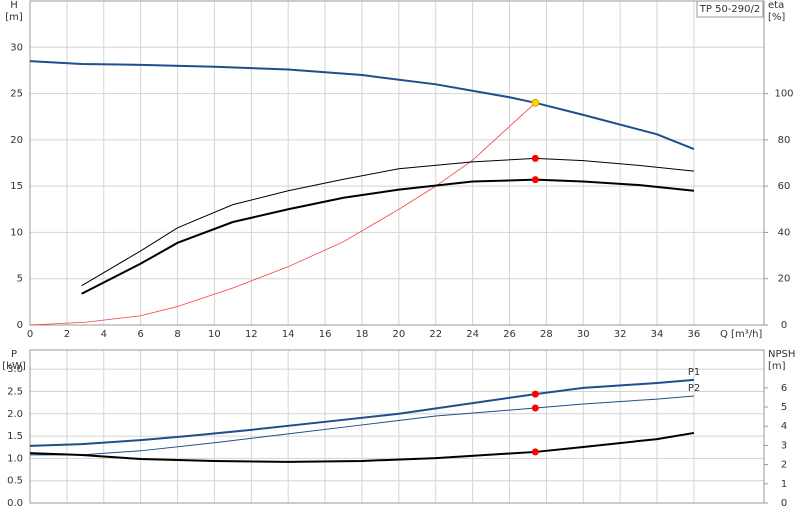 This screenshot has height=520, width=800. What do you see at coordinates (15, 503) in the screenshot?
I see `y-tick-label: 0.0` at bounding box center [15, 503].